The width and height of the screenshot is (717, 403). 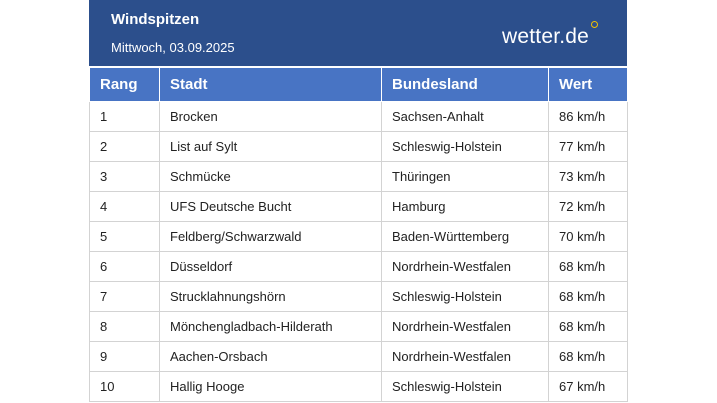 I want to click on table-row: 4 UFS Deutsche Bucht Hamburg 72 km/h, so click(x=358, y=206).